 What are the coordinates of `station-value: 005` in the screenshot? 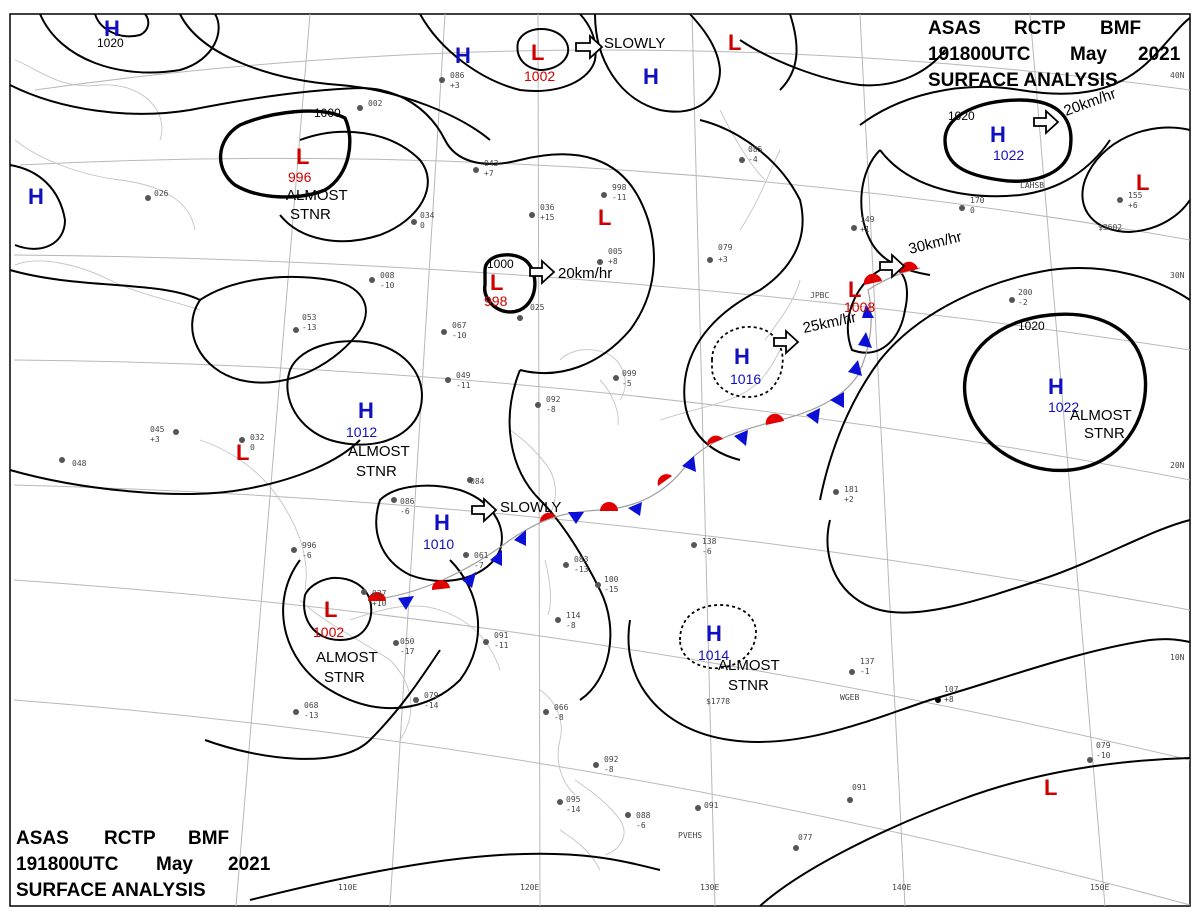 It's located at (615, 251).